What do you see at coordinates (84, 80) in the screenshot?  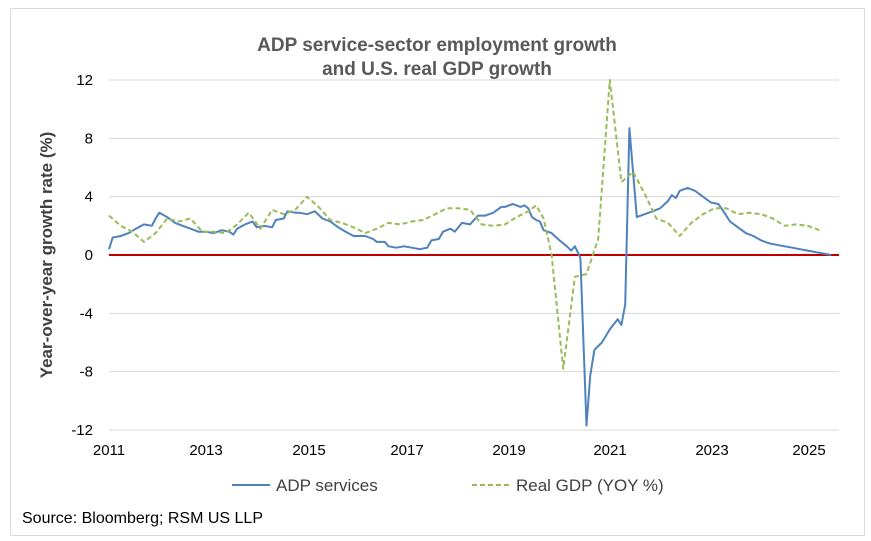 I see `y-tick-label: 12` at bounding box center [84, 80].